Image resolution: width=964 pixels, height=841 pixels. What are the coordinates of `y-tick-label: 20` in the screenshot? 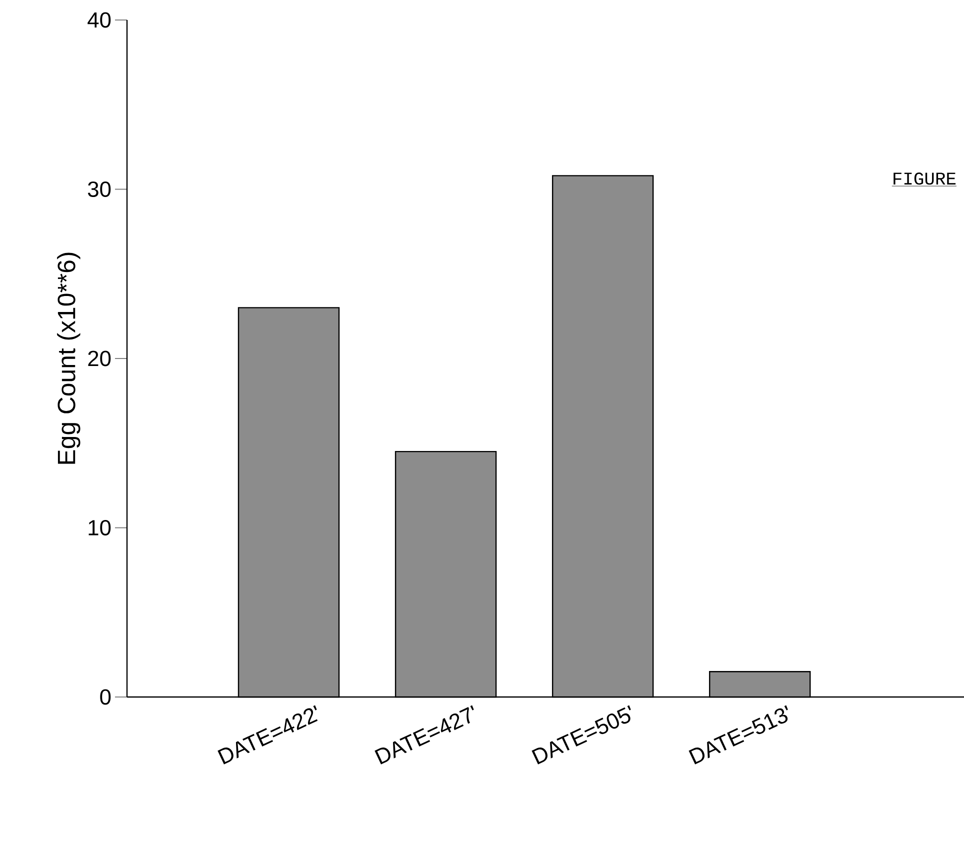 It's located at (99, 358).